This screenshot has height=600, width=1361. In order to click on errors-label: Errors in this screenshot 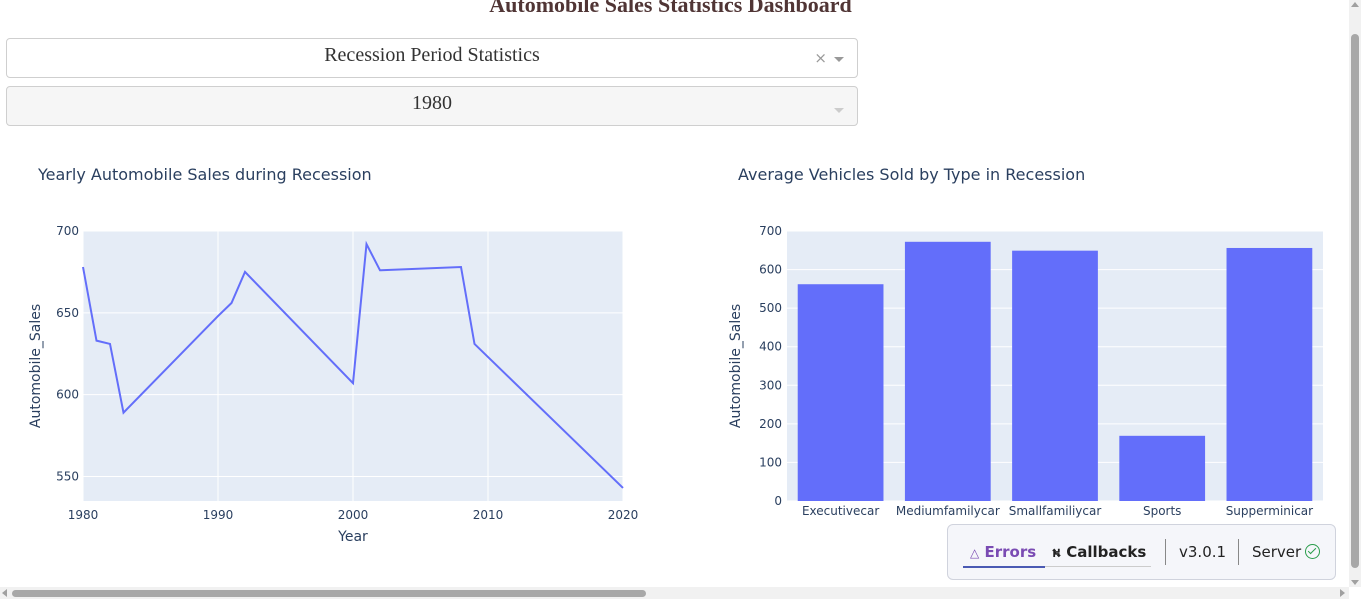, I will do `click(1010, 552)`.